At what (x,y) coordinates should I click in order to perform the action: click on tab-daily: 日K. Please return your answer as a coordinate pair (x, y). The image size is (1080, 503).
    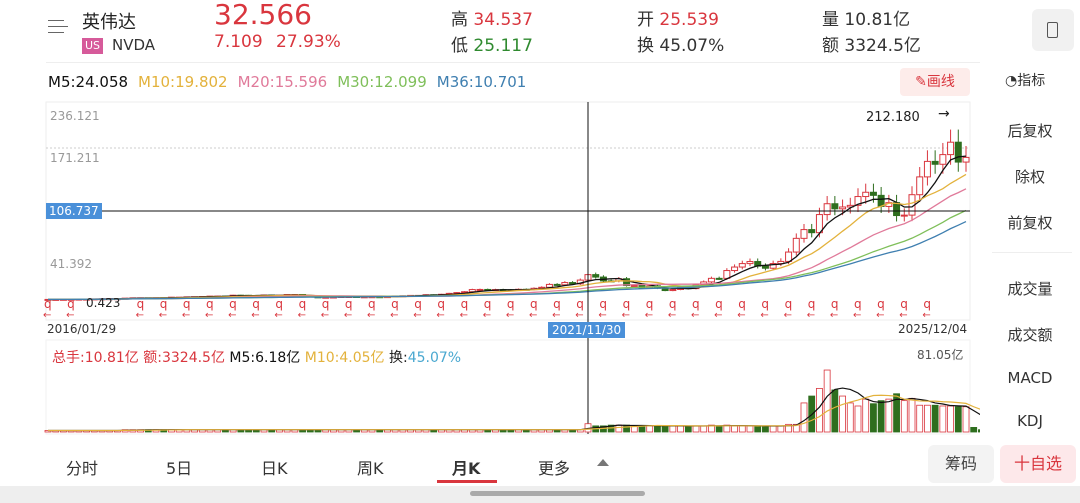
    Looking at the image, I should click on (274, 468).